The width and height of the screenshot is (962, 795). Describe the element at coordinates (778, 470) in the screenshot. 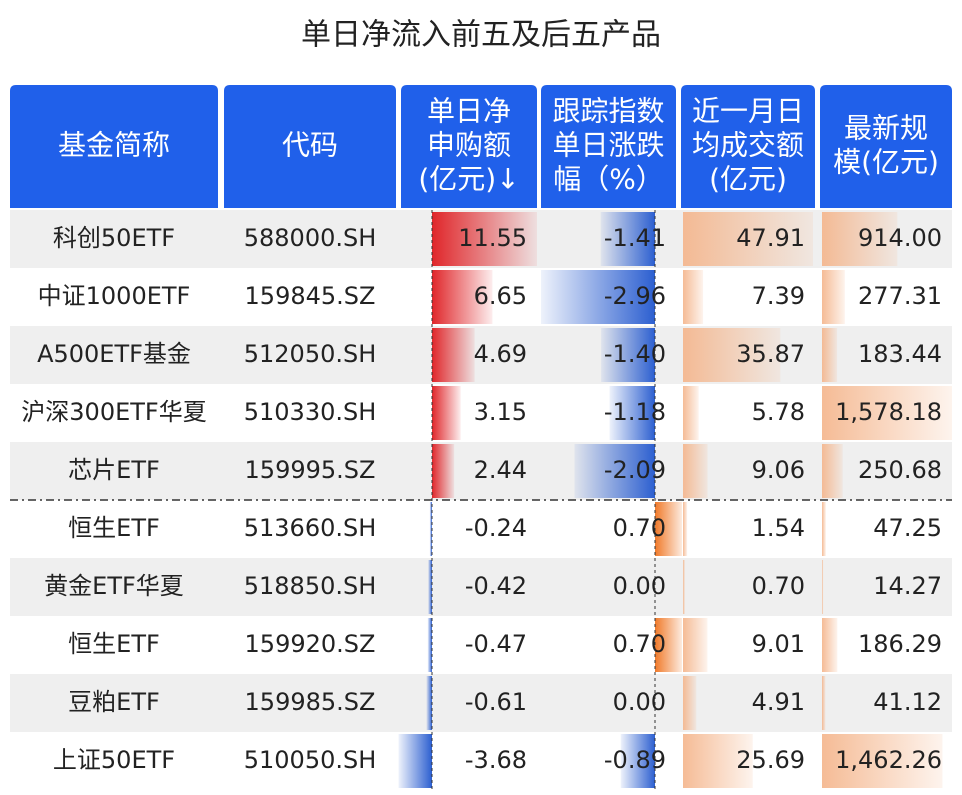

I see `cell-number: 9.06` at that location.